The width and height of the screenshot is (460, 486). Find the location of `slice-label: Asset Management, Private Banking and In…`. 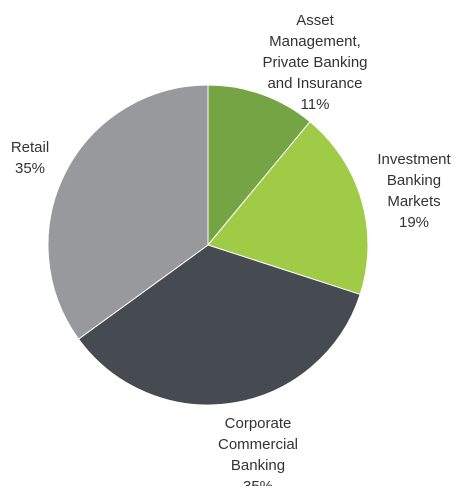

slice-label: Asset Management, Private Banking and In… is located at coordinates (314, 62).